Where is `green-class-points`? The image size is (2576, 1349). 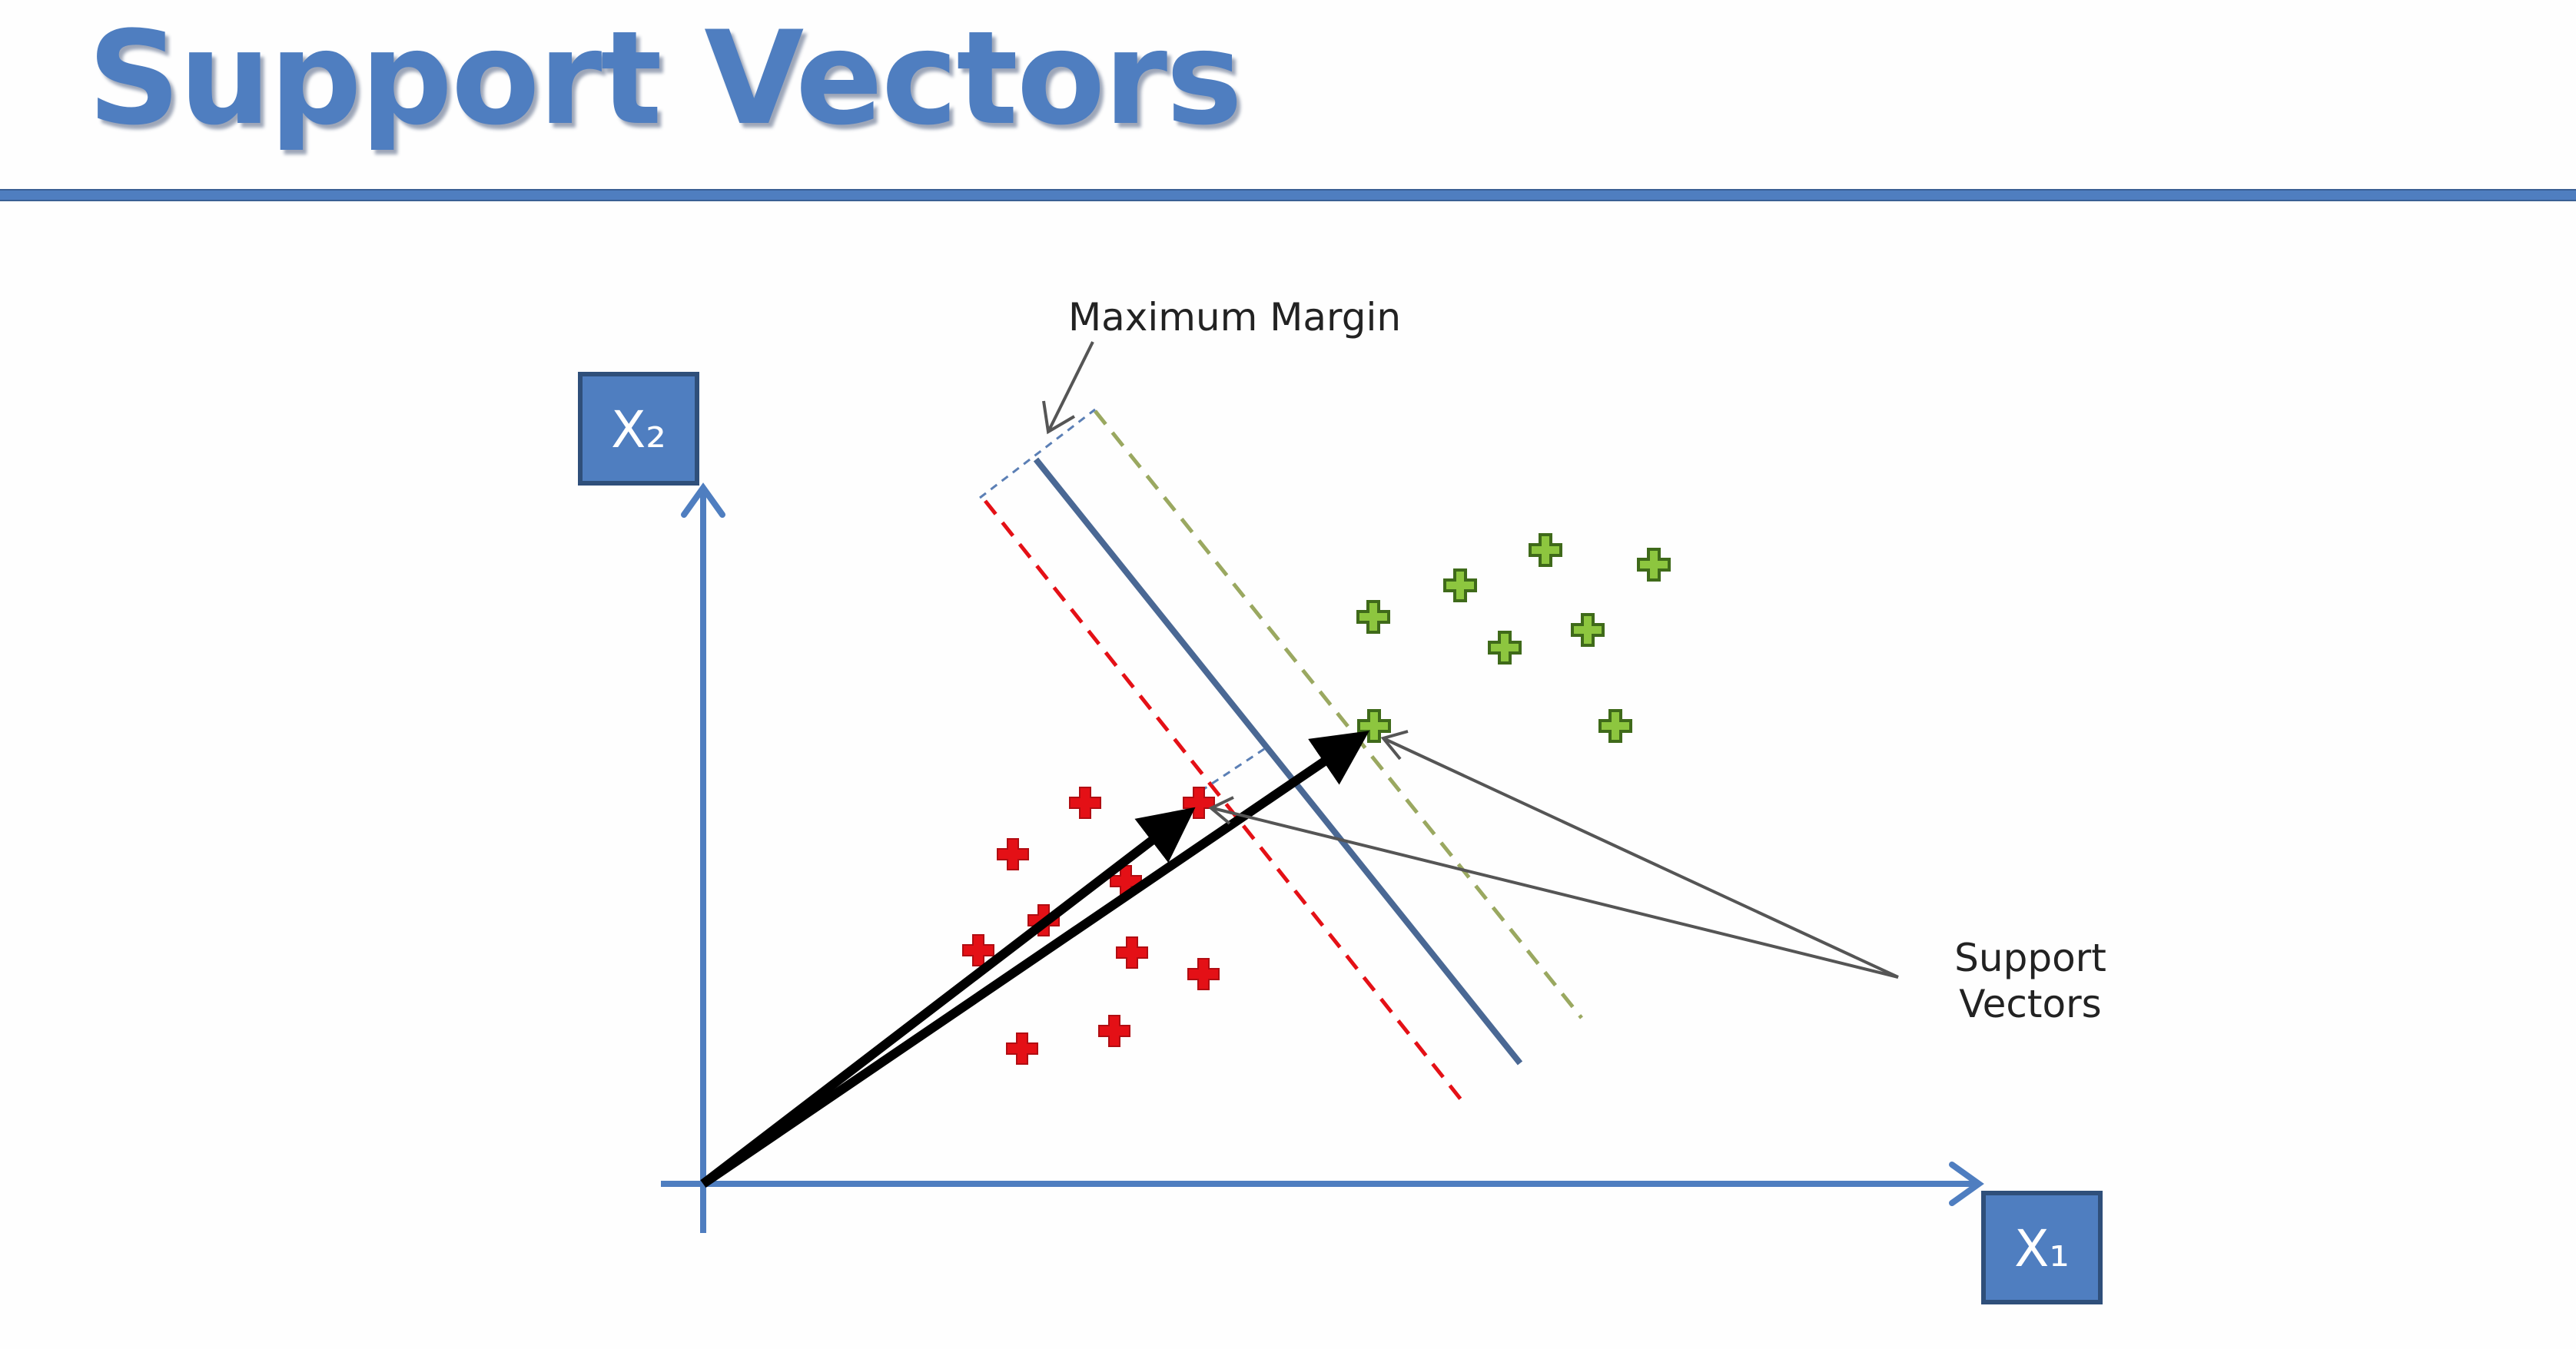
green-class-points is located at coordinates (1513, 638).